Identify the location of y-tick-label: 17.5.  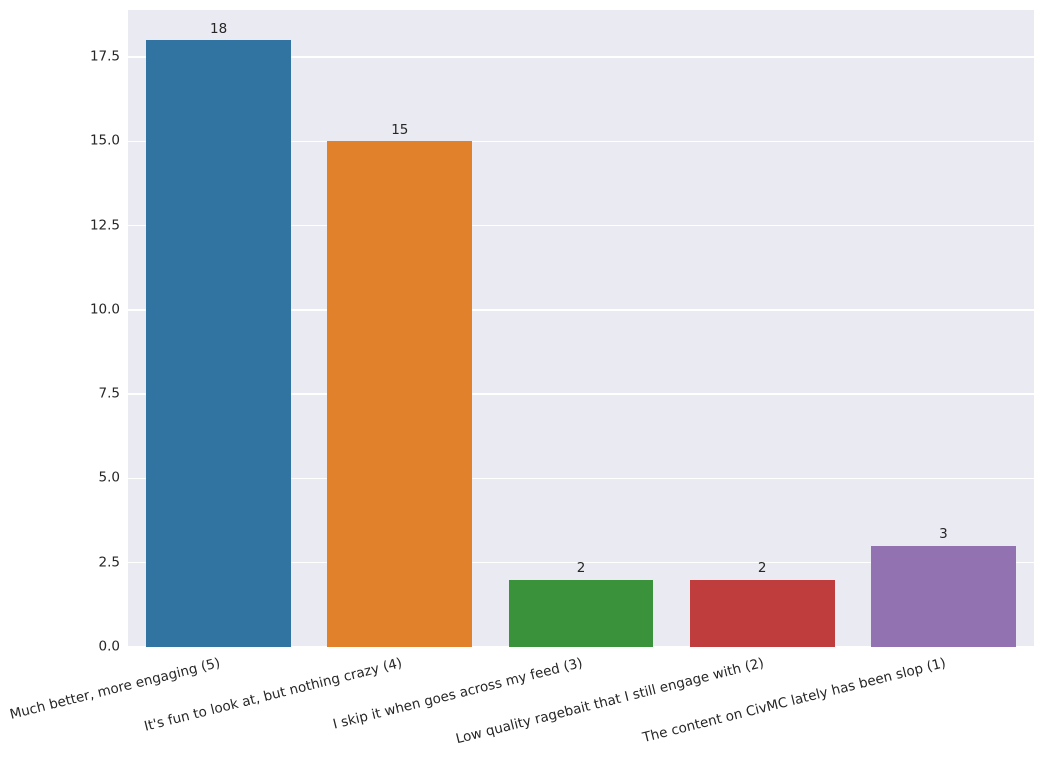
(104, 56).